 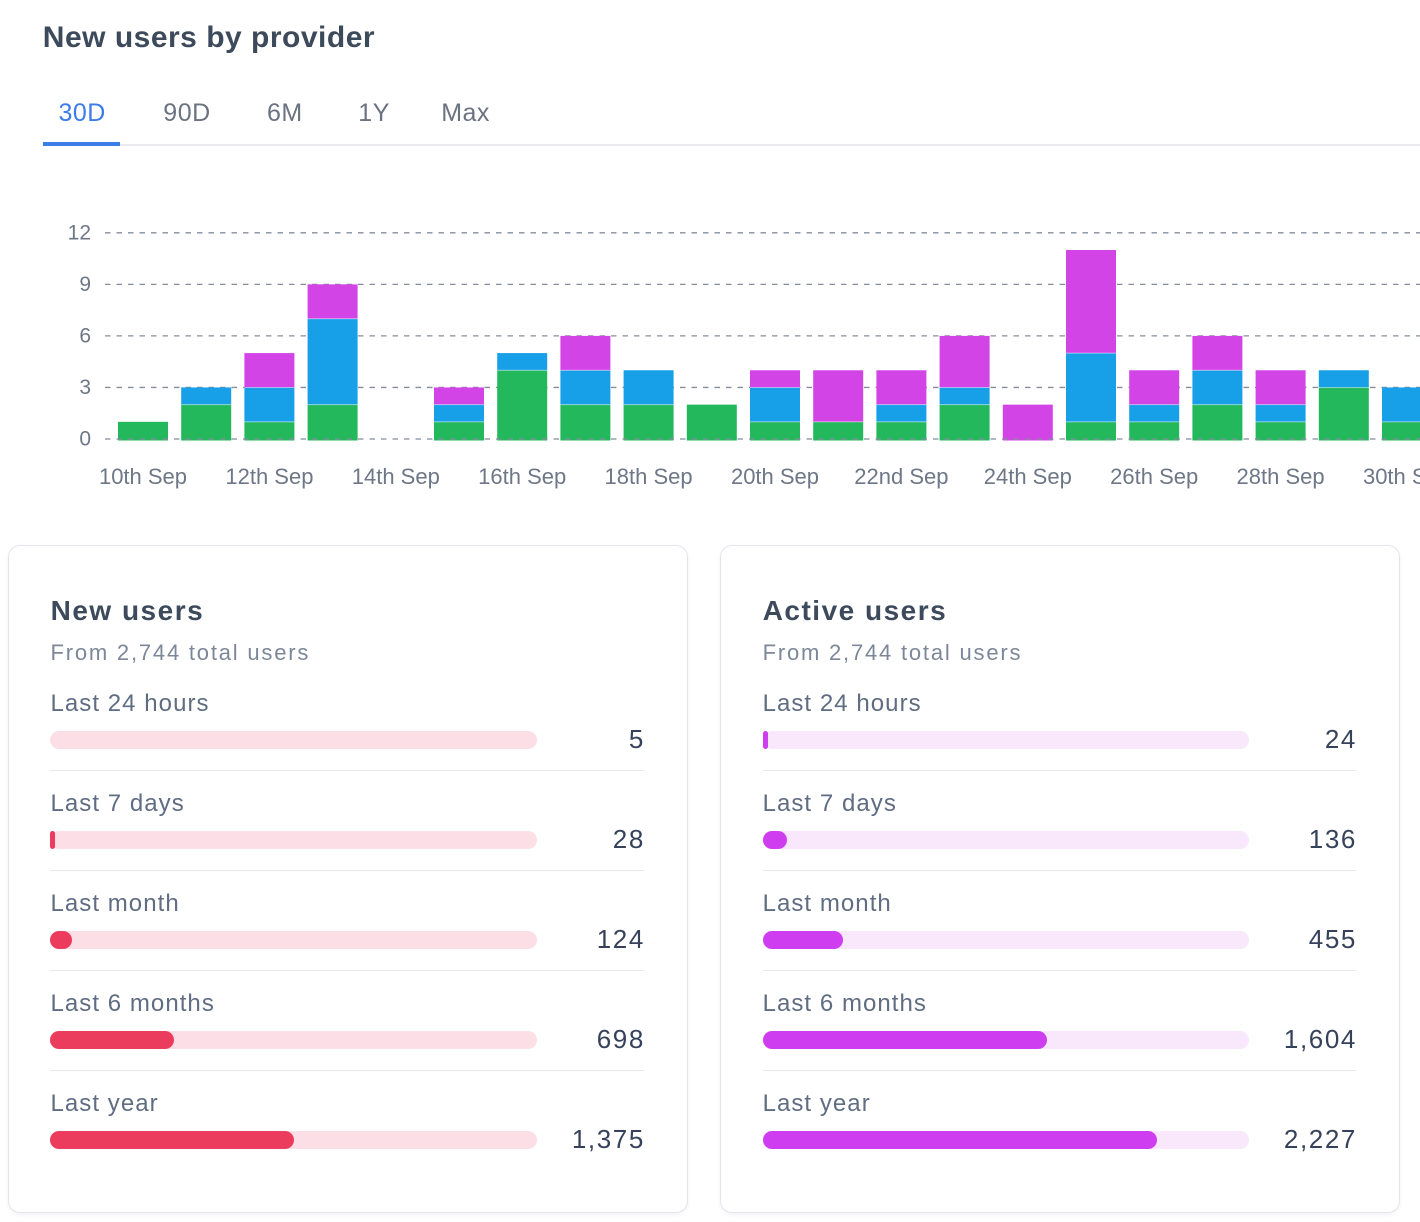 I want to click on svg-text: 18th Sep, so click(x=649, y=476).